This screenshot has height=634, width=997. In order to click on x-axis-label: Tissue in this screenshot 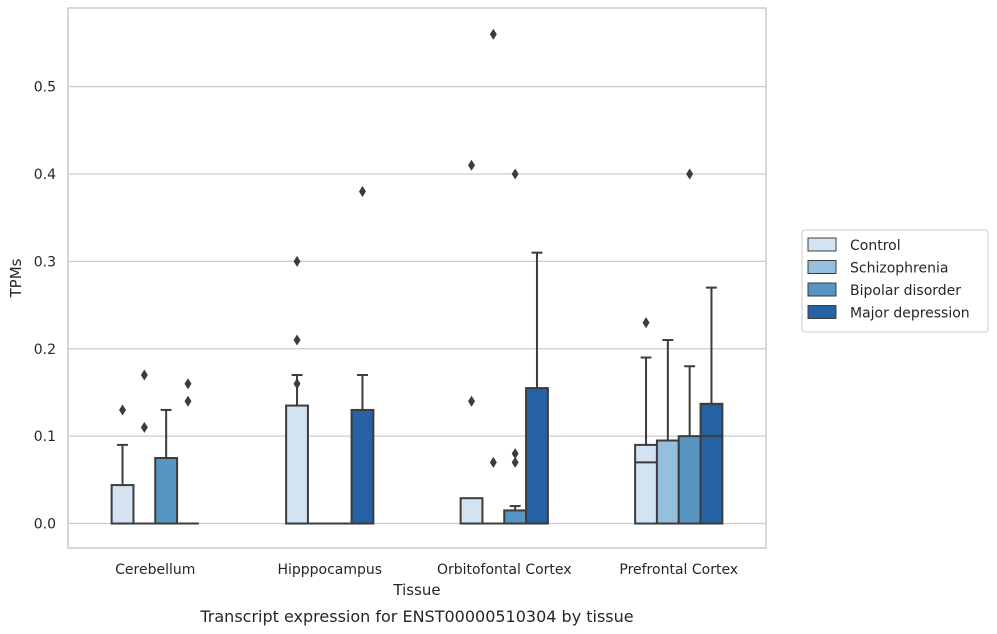, I will do `click(416, 590)`.